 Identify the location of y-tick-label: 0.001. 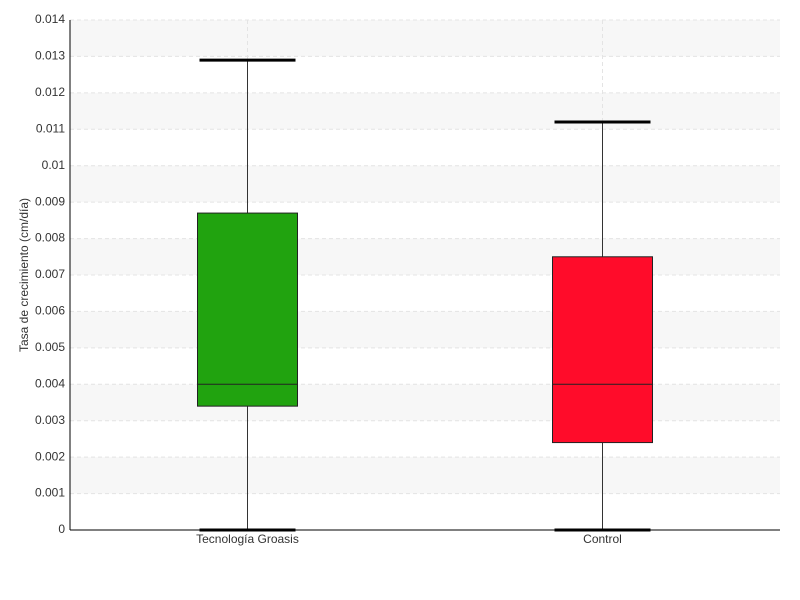
(50, 493).